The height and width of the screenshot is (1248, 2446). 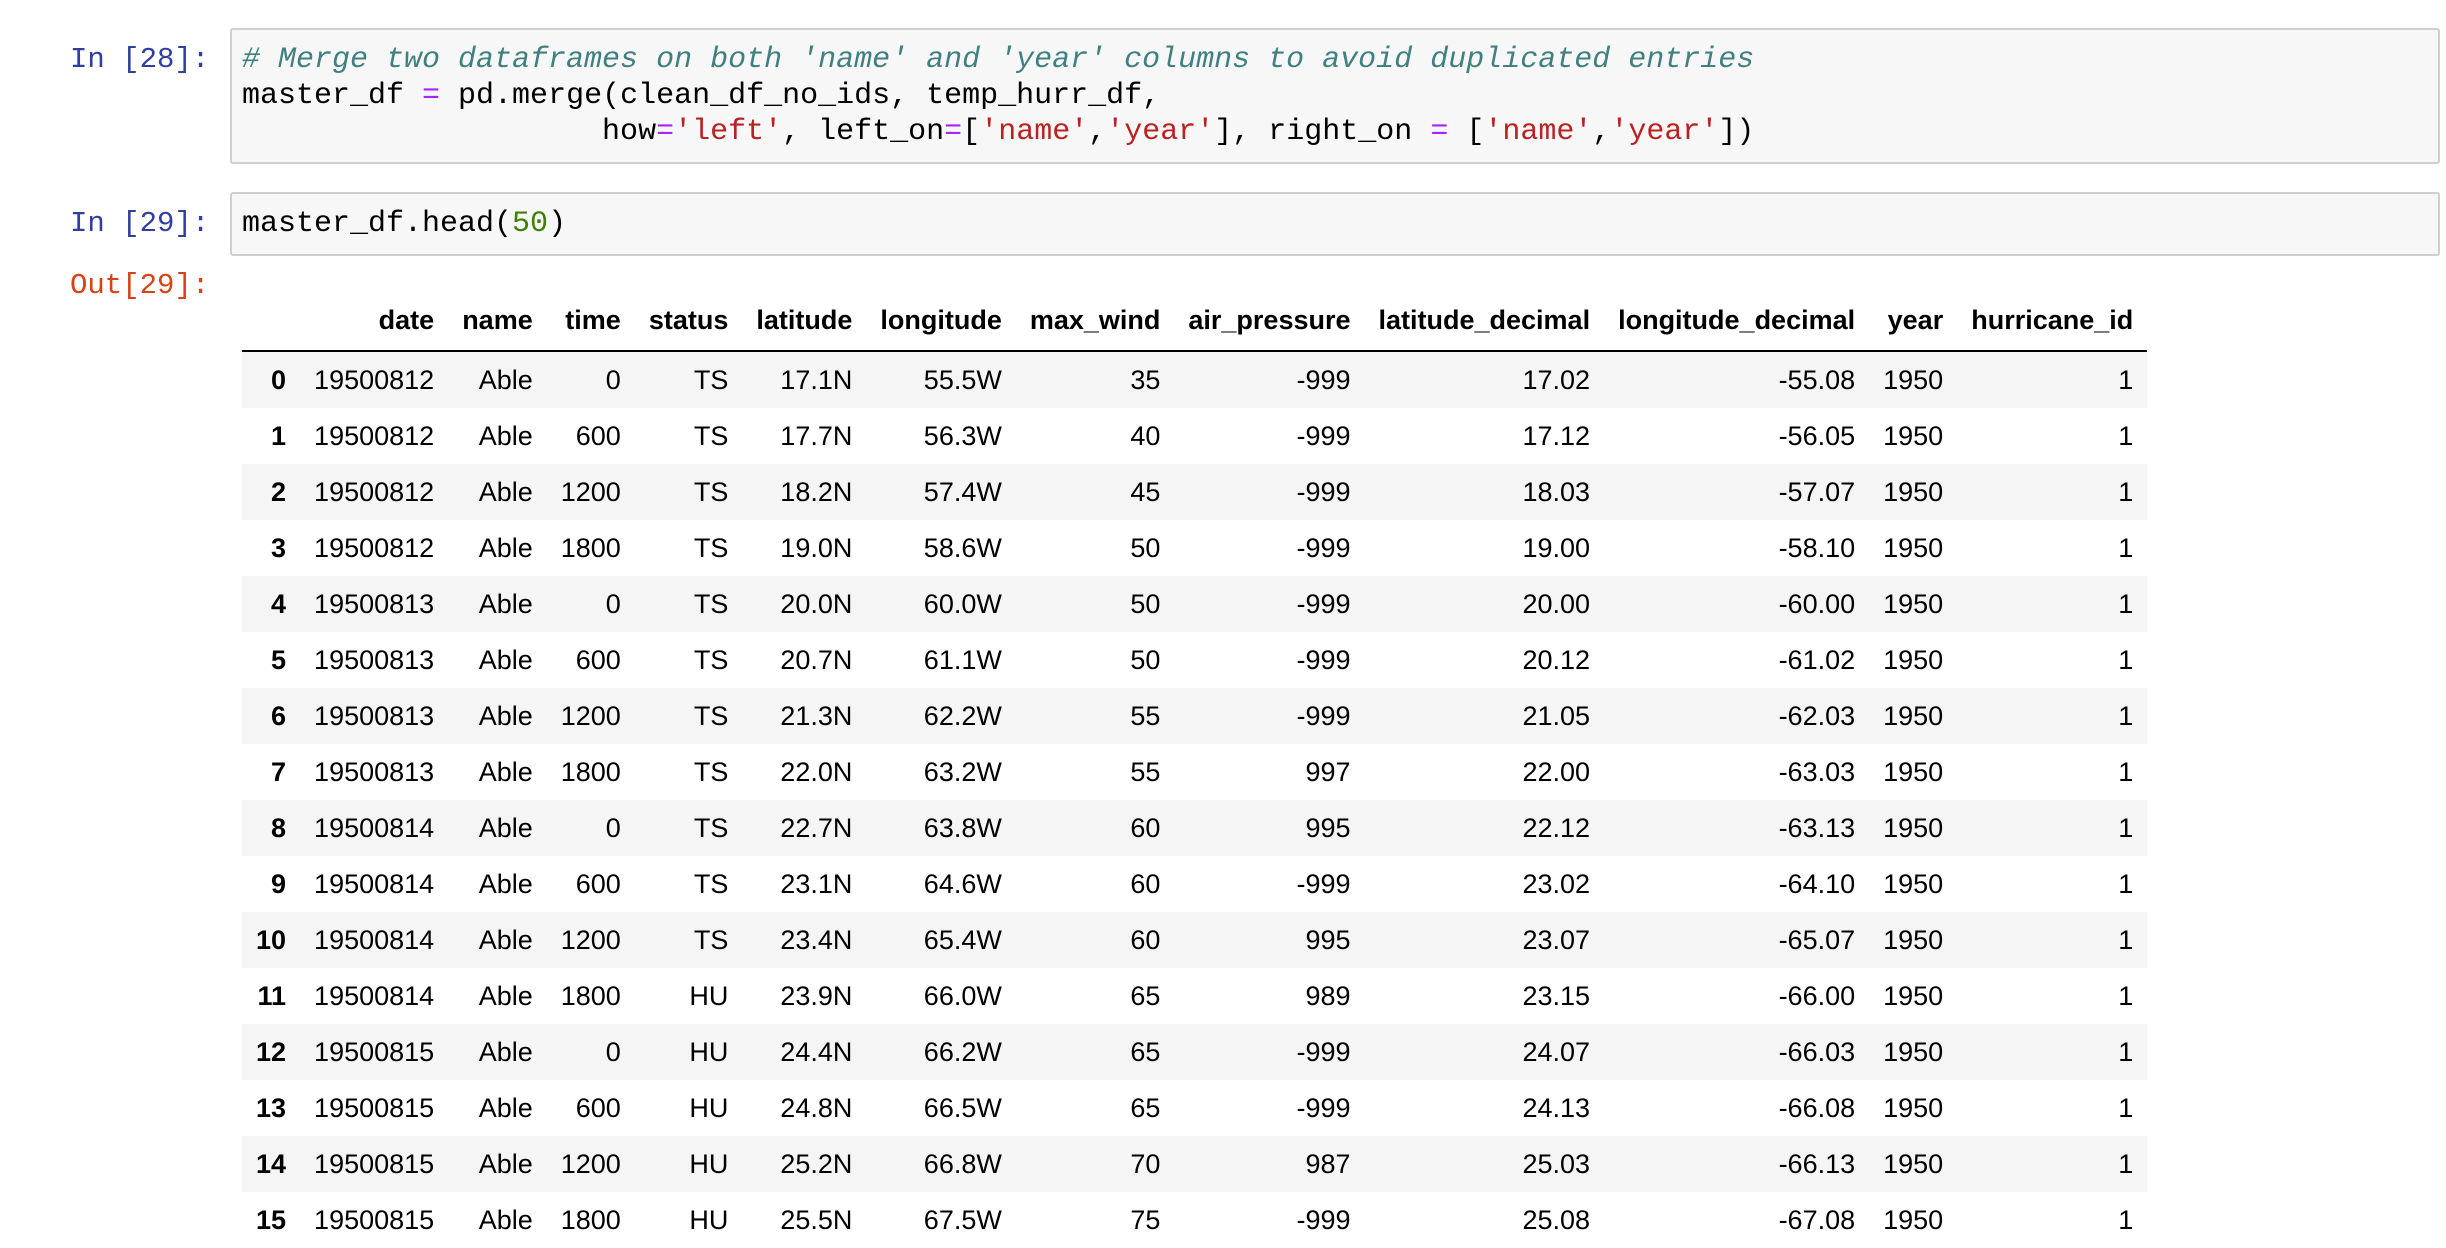 What do you see at coordinates (271, 436) in the screenshot?
I see `row-index: 1` at bounding box center [271, 436].